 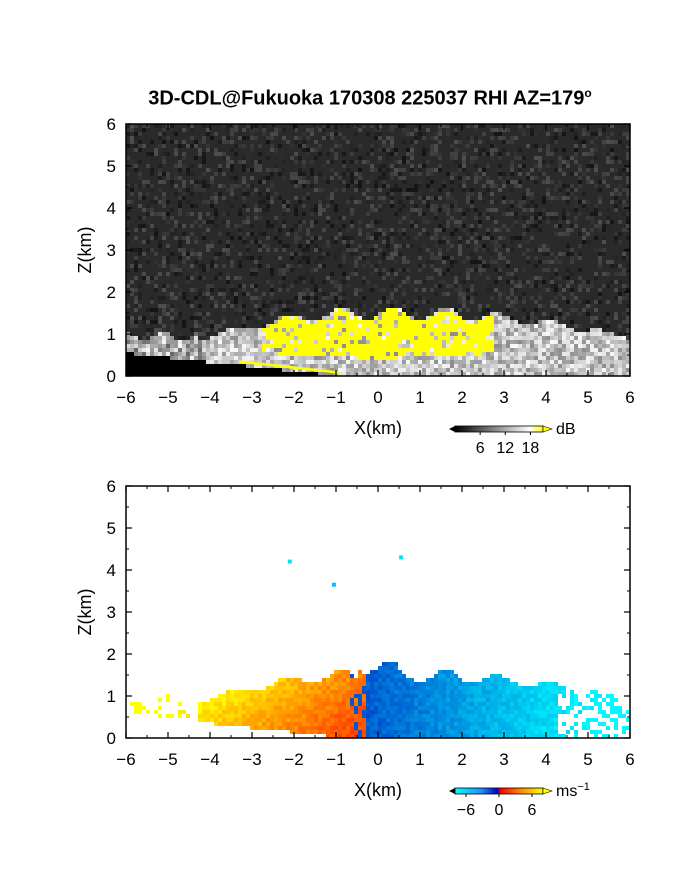 What do you see at coordinates (168, 366) in the screenshot?
I see `ground-cell` at bounding box center [168, 366].